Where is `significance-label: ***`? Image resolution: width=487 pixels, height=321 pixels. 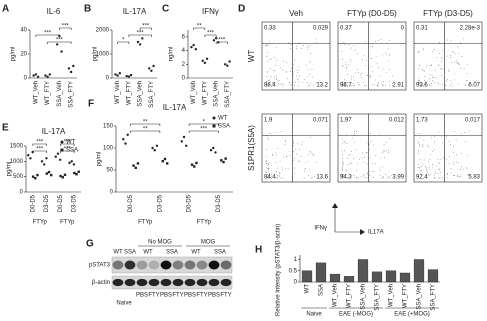 significance-label: *** is located at coordinates (211, 34).